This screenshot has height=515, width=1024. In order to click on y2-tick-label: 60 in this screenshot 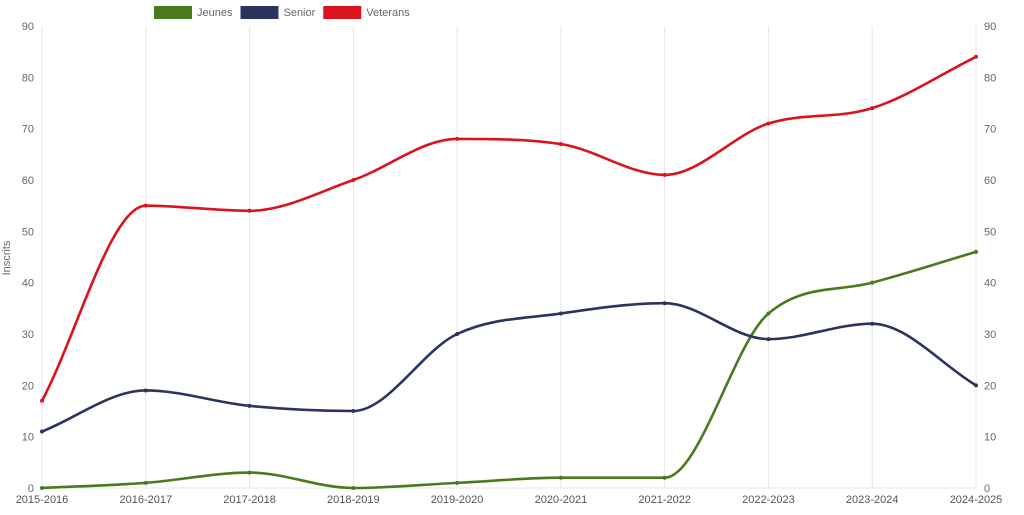, I will do `click(990, 181)`.